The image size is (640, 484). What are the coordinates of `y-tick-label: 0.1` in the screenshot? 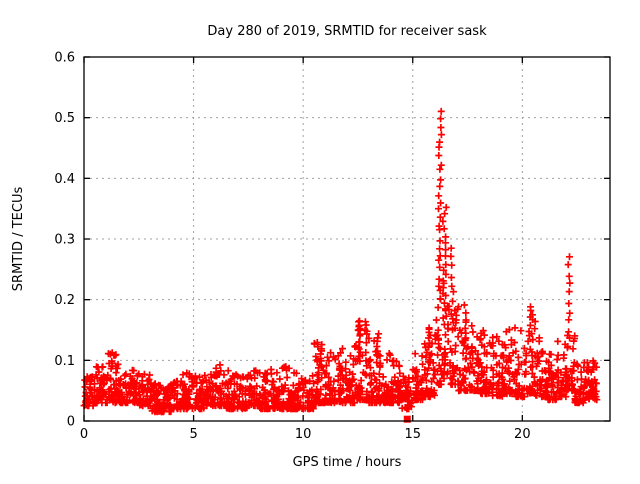 It's located at (64, 361).